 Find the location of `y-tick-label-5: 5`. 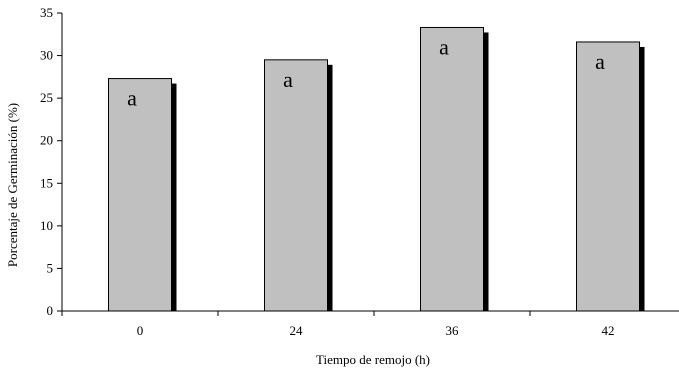

y-tick-label-5: 5 is located at coordinates (50, 267).